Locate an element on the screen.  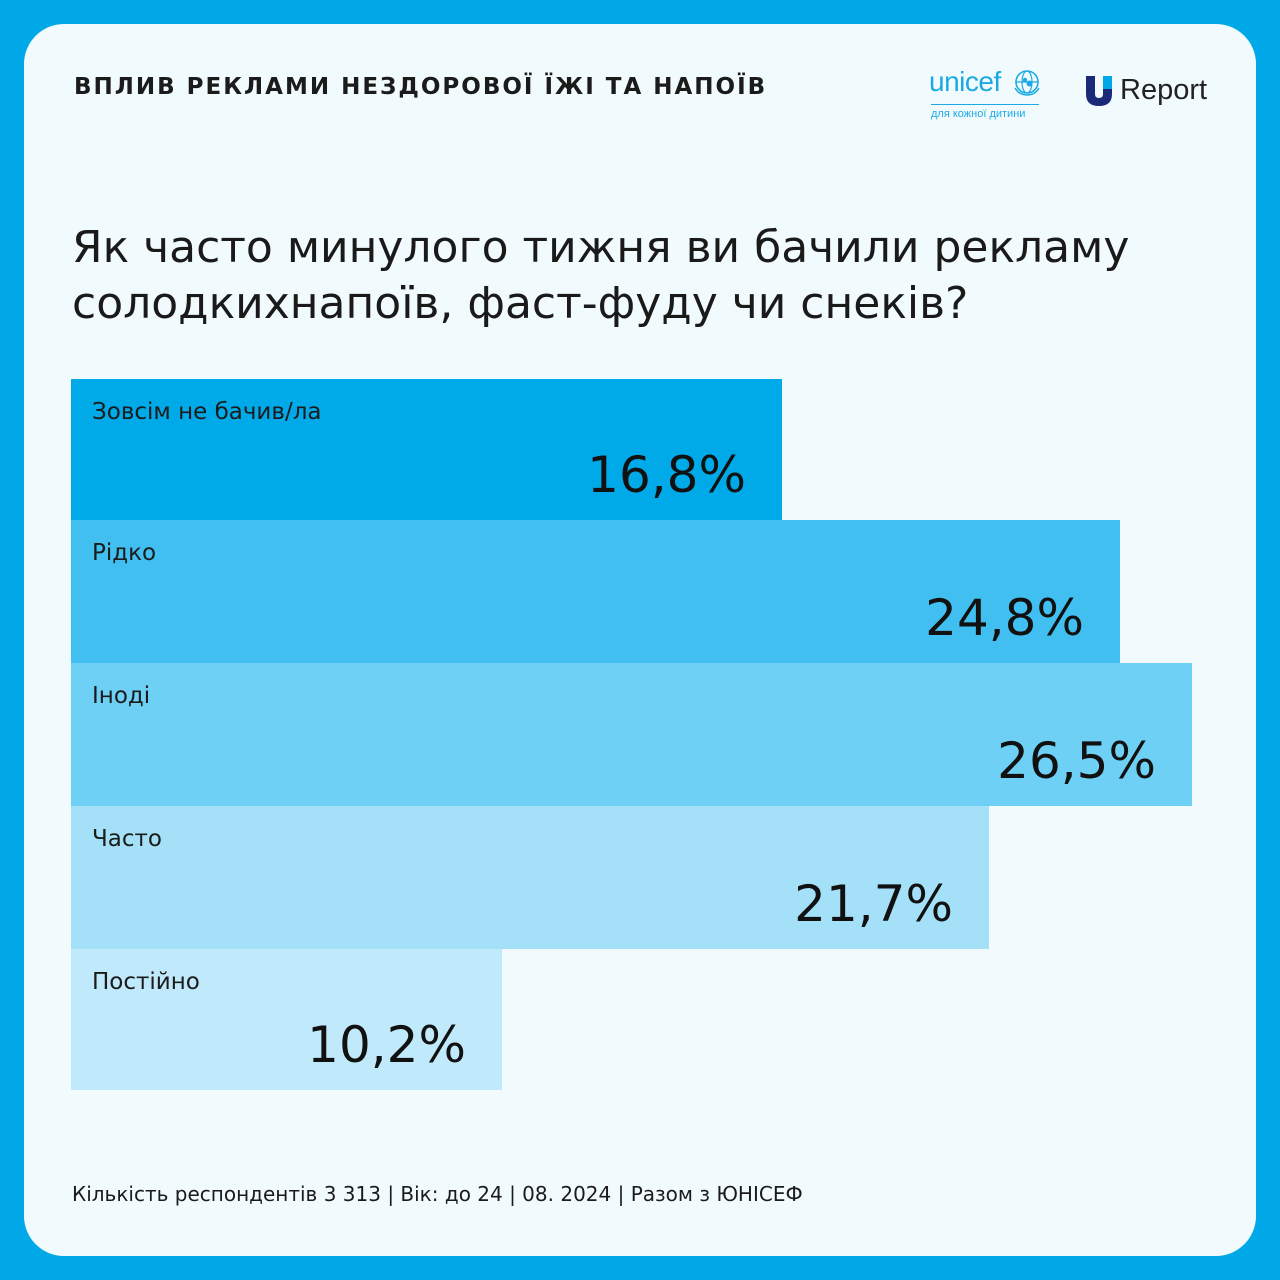
bar-2: Рідко 24,8% is located at coordinates (595, 591).